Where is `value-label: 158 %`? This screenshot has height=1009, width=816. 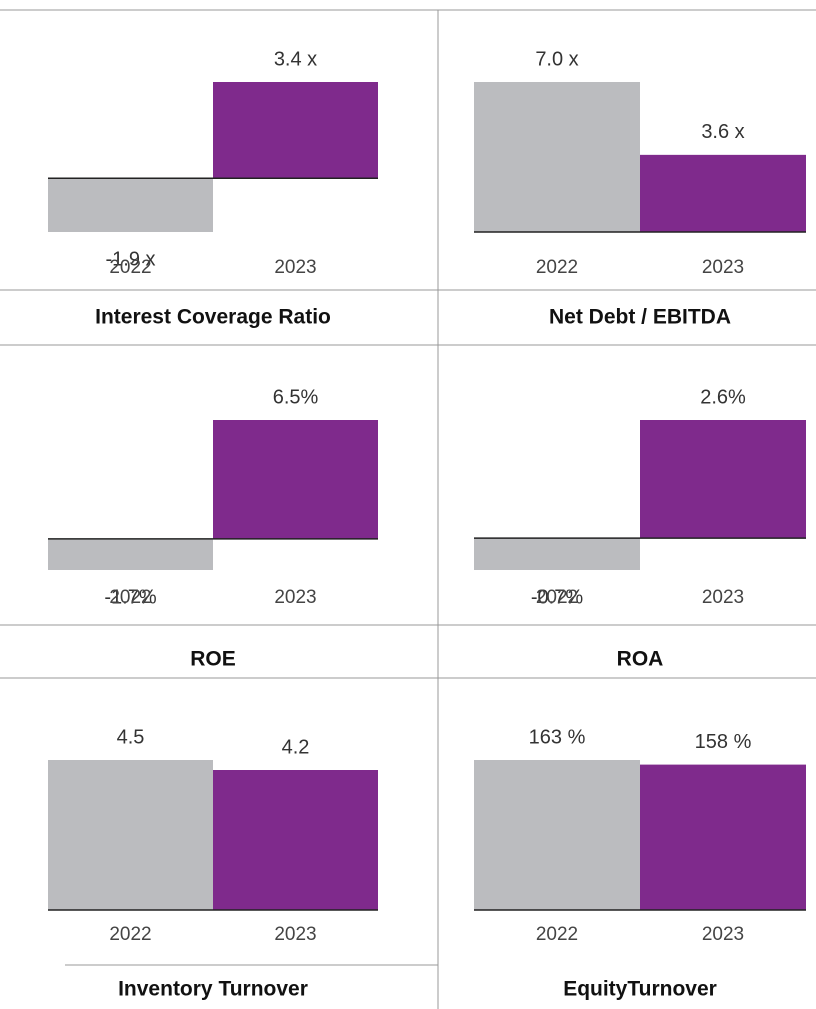 value-label: 158 % is located at coordinates (723, 742).